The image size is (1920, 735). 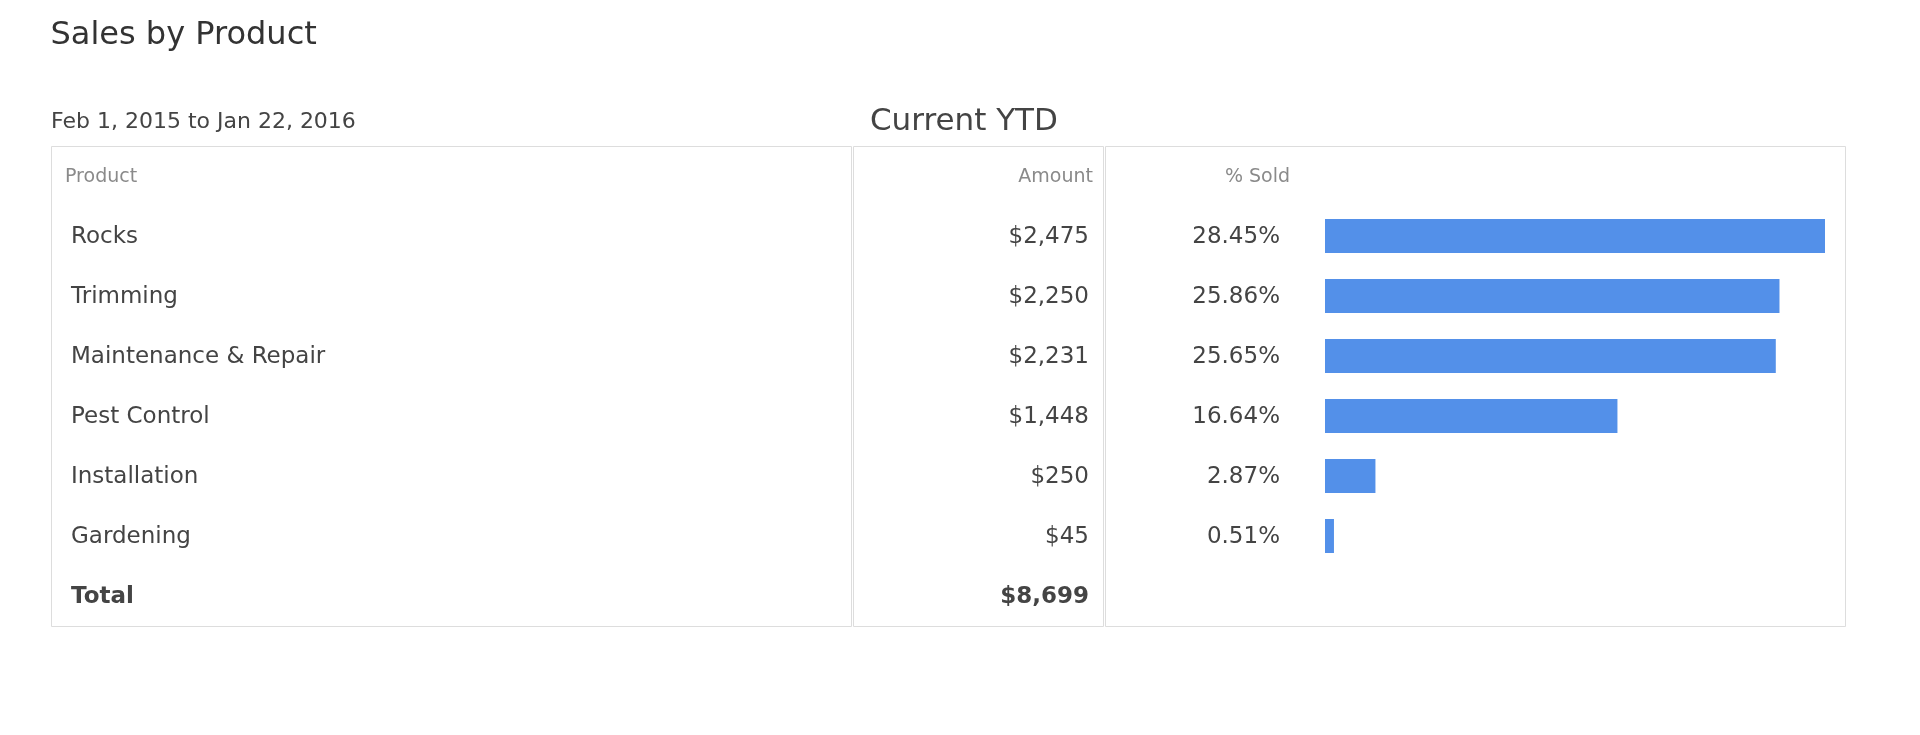 I want to click on data-label: 28.45%, so click(x=1236, y=235).